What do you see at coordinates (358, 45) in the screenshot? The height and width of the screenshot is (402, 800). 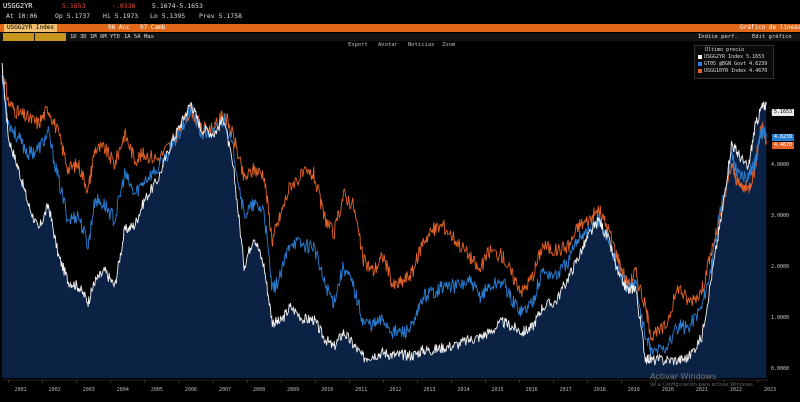 I see `export-button: Export` at bounding box center [358, 45].